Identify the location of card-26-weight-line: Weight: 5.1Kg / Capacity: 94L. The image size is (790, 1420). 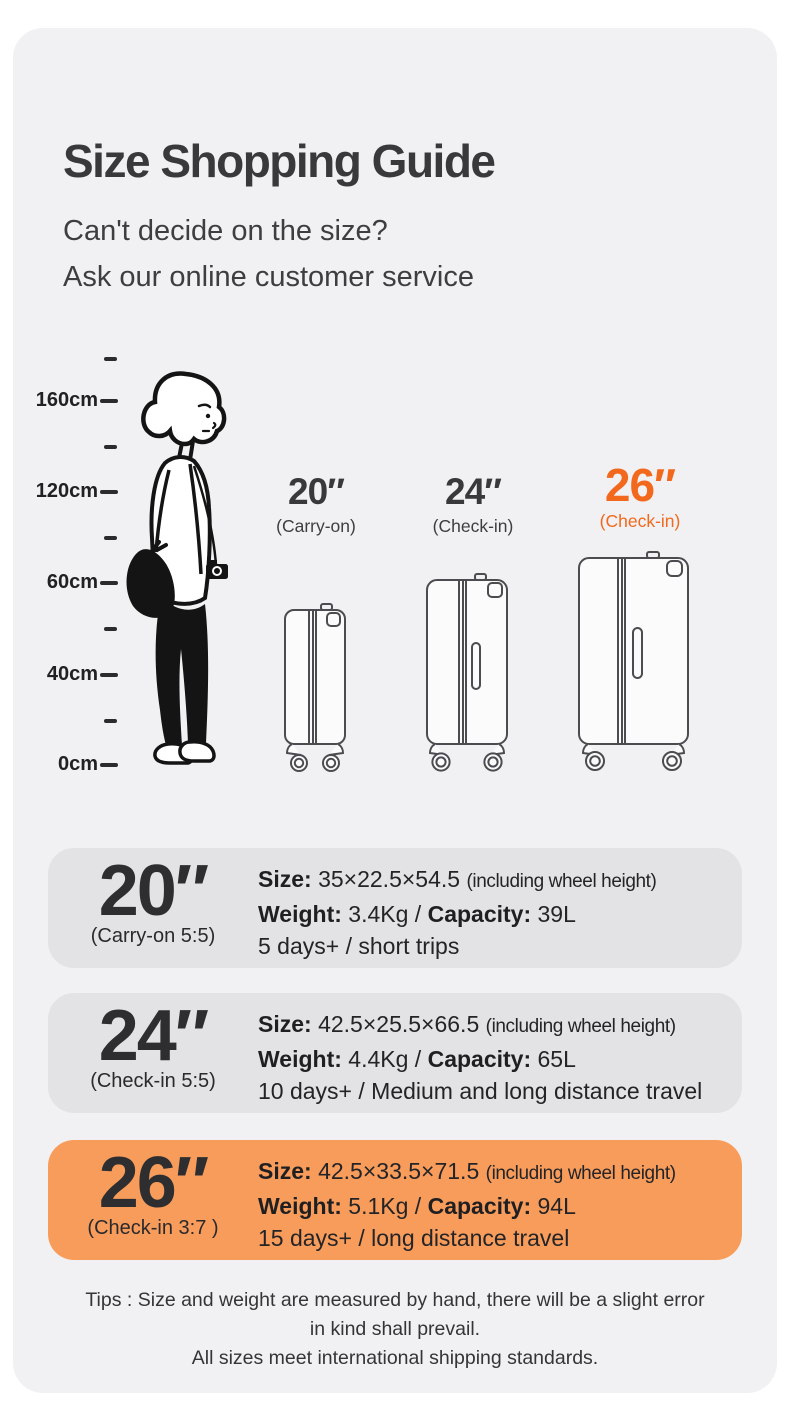
(417, 1206).